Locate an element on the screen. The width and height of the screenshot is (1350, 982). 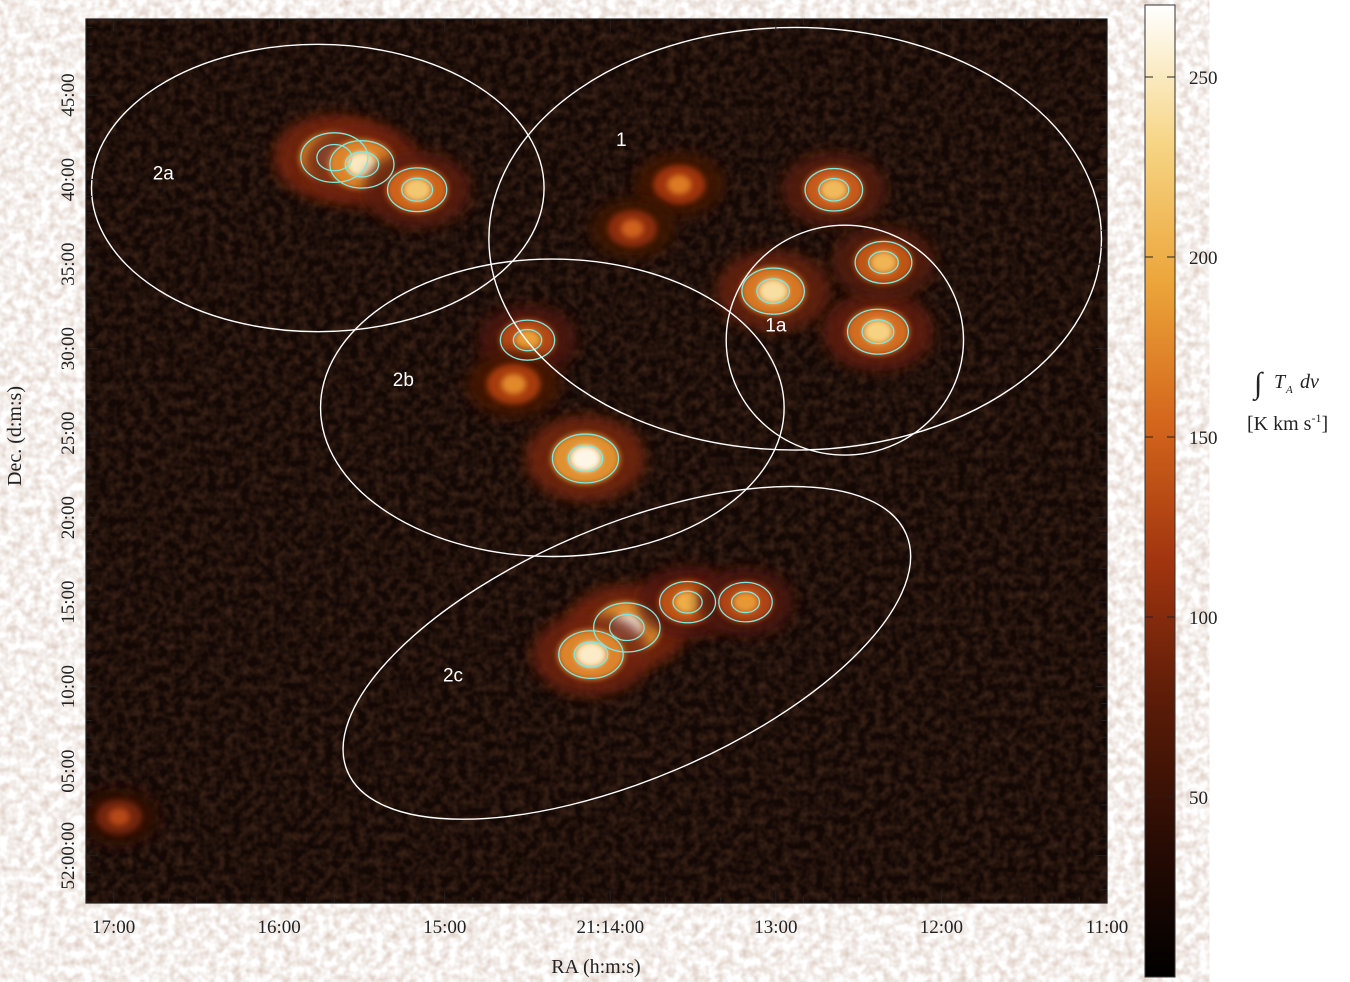
y-tick-label: 20:00 is located at coordinates (68, 517).